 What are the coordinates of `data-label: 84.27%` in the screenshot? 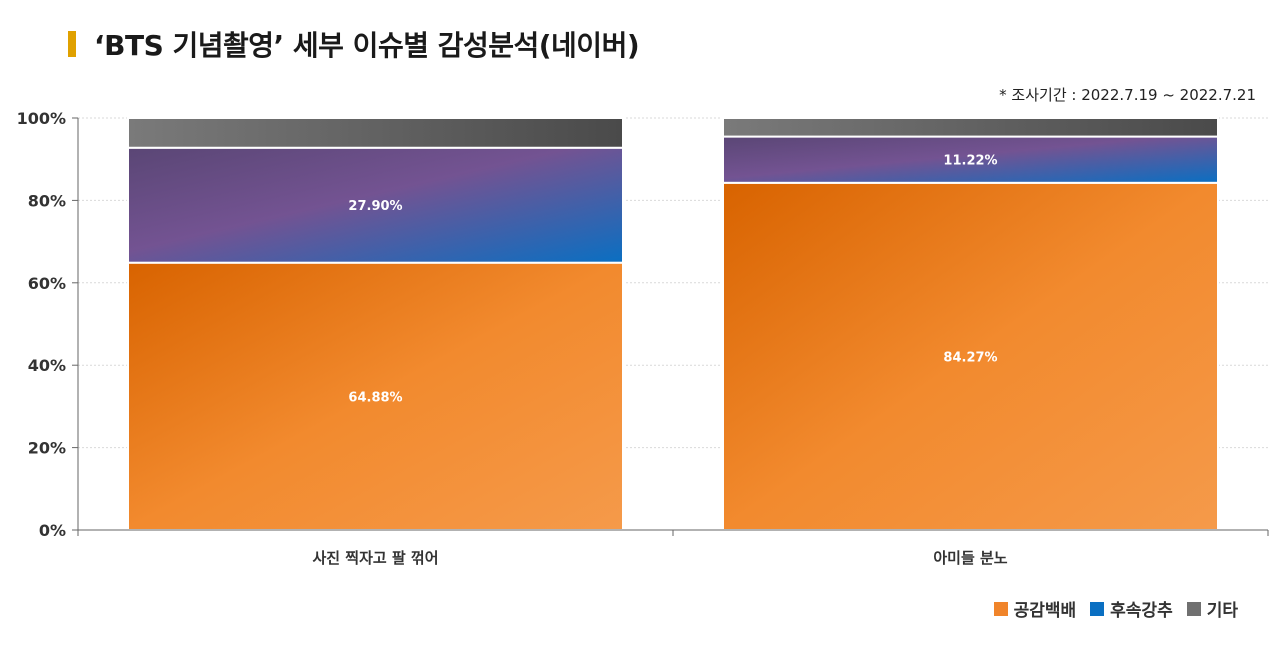 It's located at (970, 357).